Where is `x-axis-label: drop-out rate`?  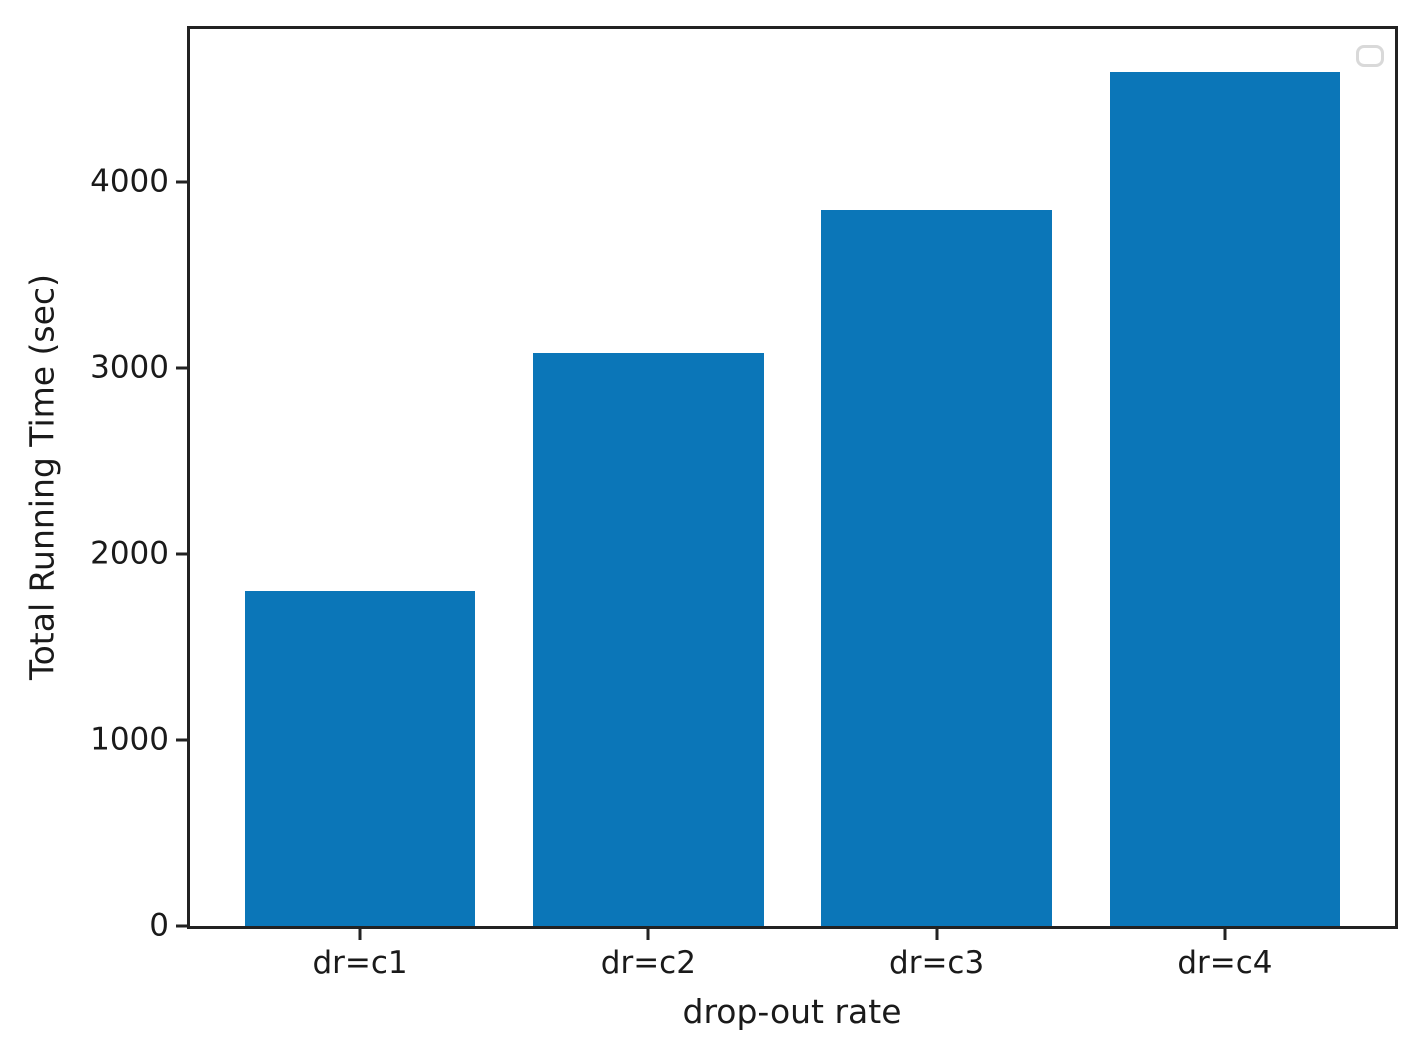 x-axis-label: drop-out rate is located at coordinates (792, 1011).